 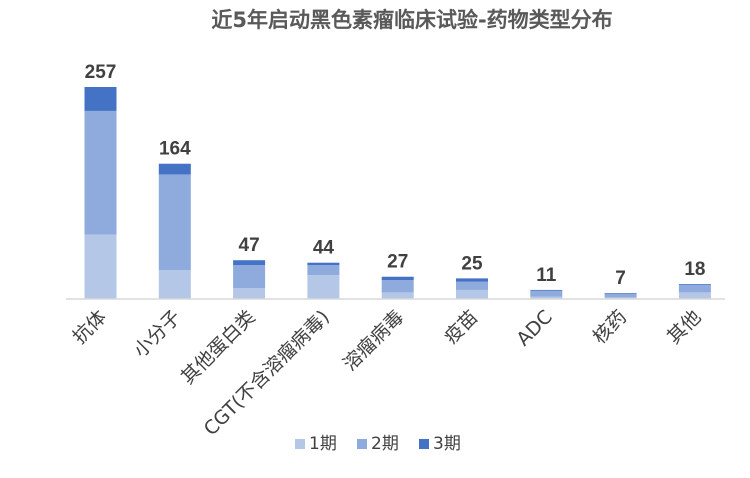 I want to click on total-label: 18, so click(x=694, y=269).